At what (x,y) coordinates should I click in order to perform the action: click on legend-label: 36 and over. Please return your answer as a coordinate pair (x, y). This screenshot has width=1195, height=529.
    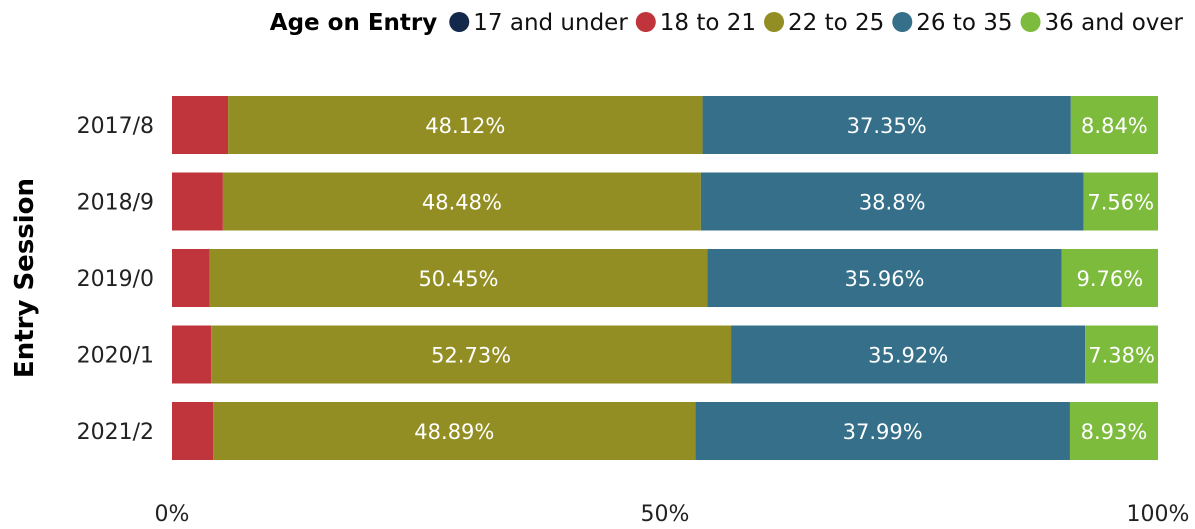
    Looking at the image, I should click on (1114, 23).